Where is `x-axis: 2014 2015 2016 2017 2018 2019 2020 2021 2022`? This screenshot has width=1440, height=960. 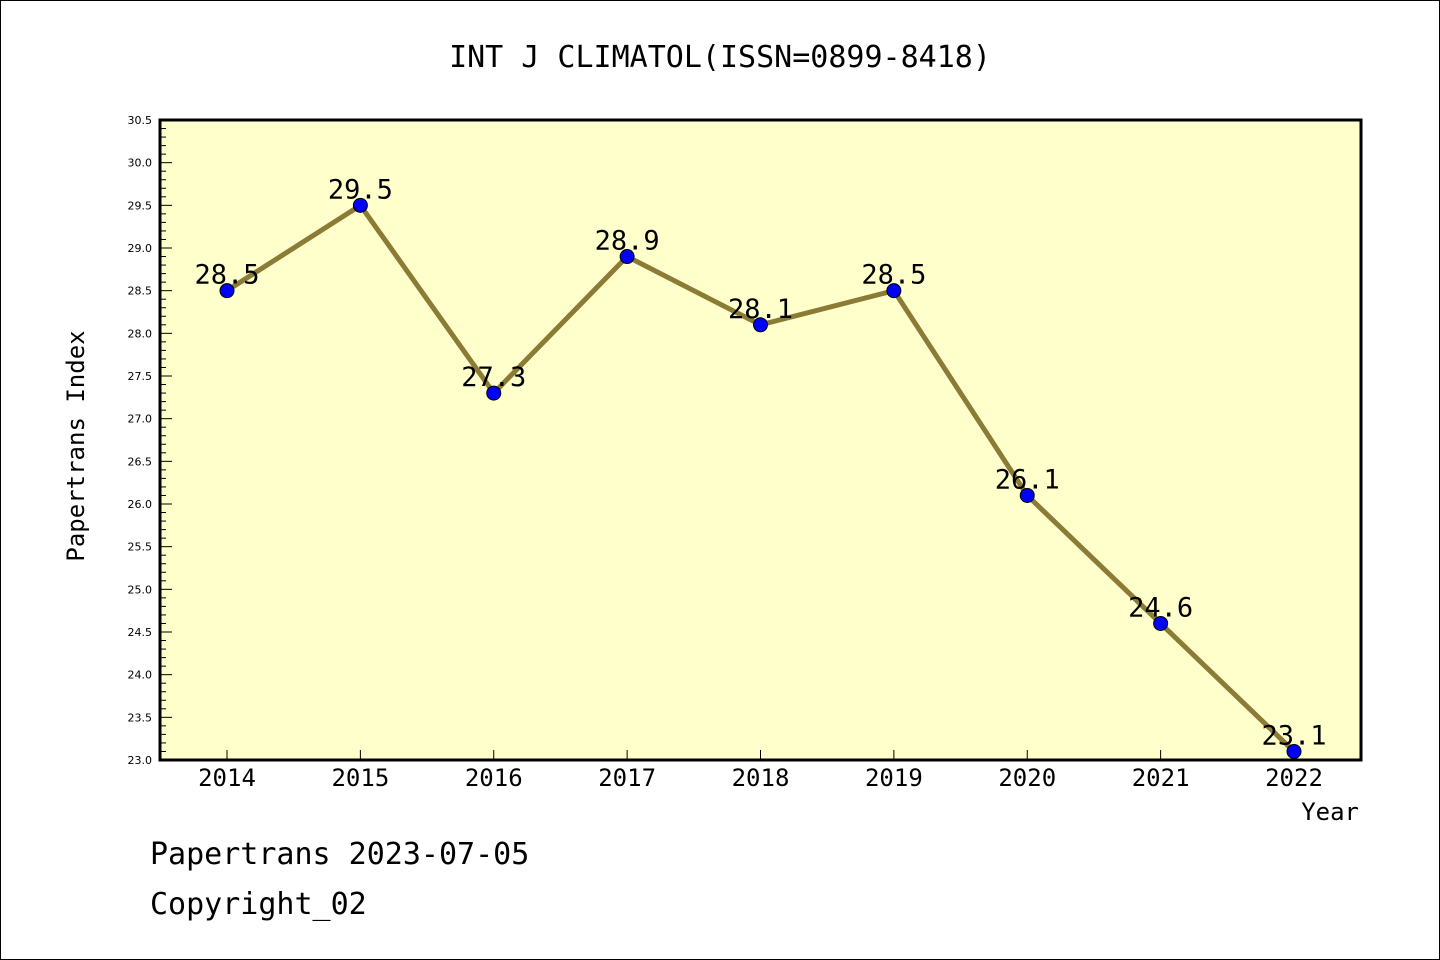
x-axis: 2014 2015 2016 2017 2018 2019 2020 2021 2022 is located at coordinates (760, 771).